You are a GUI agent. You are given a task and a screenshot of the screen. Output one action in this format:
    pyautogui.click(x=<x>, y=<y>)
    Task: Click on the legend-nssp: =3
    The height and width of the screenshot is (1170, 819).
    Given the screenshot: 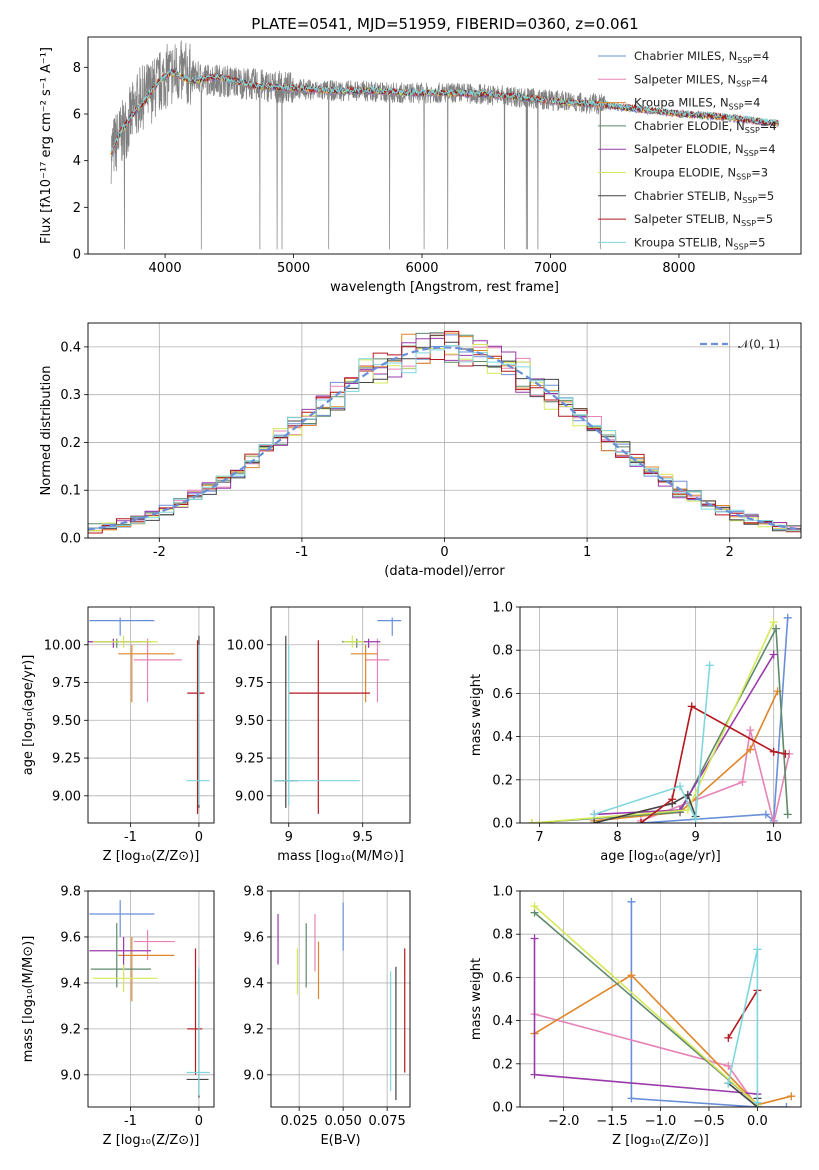 What is the action you would take?
    pyautogui.click(x=759, y=173)
    